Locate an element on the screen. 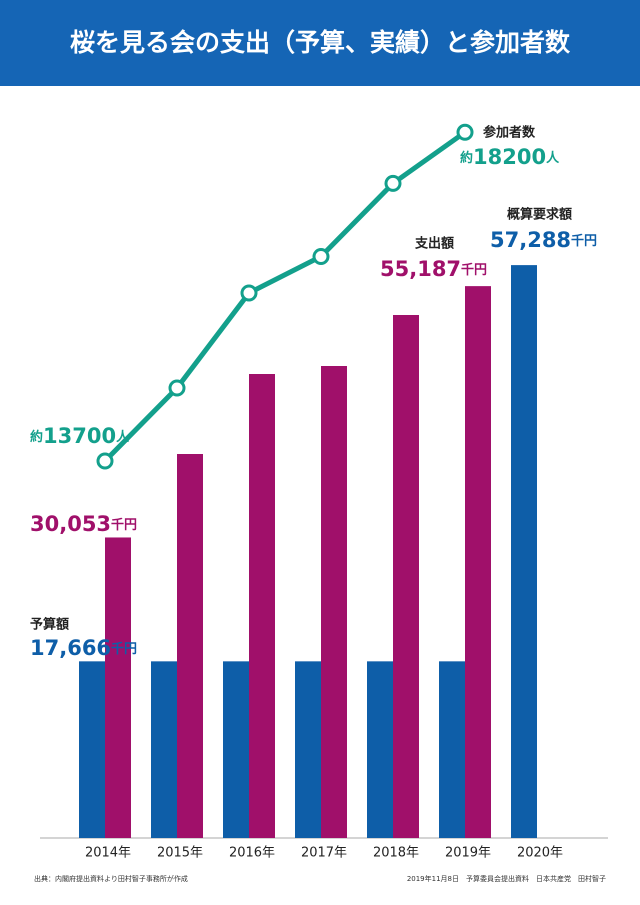  series-label: 予算額 is located at coordinates (49, 625).